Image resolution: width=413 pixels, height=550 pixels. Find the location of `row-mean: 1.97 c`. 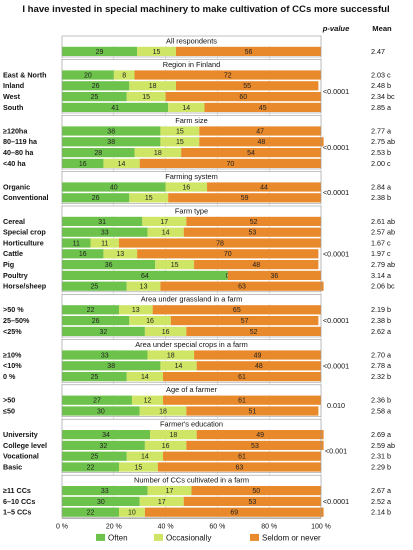

row-mean: 1.97 c is located at coordinates (381, 253).